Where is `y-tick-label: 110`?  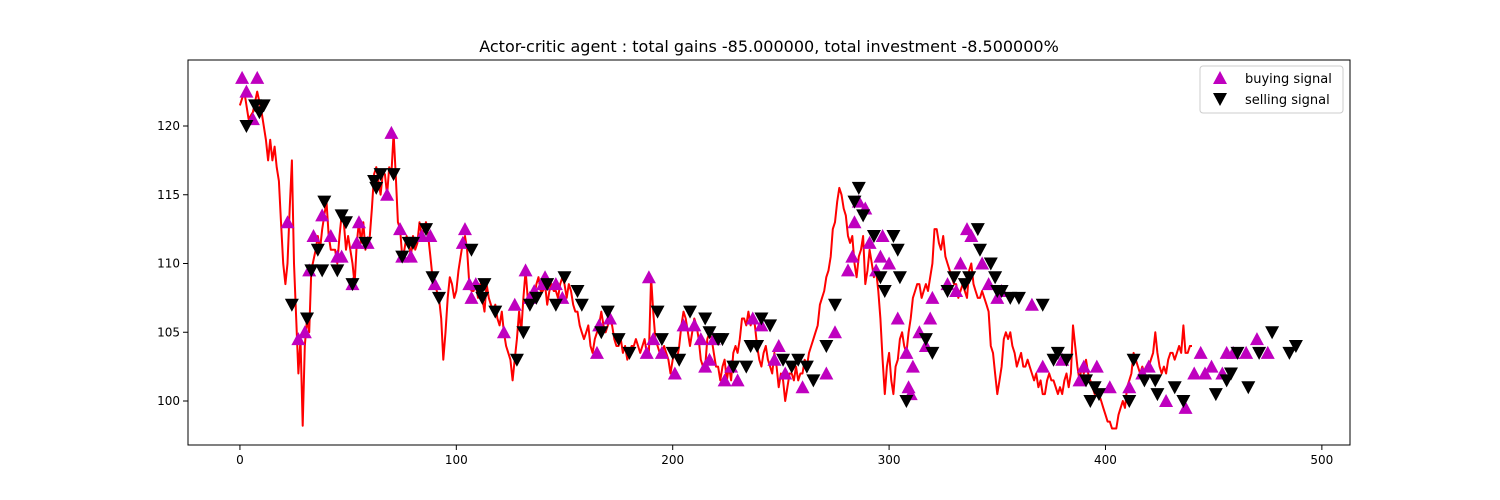 y-tick-label: 110 is located at coordinates (168, 264).